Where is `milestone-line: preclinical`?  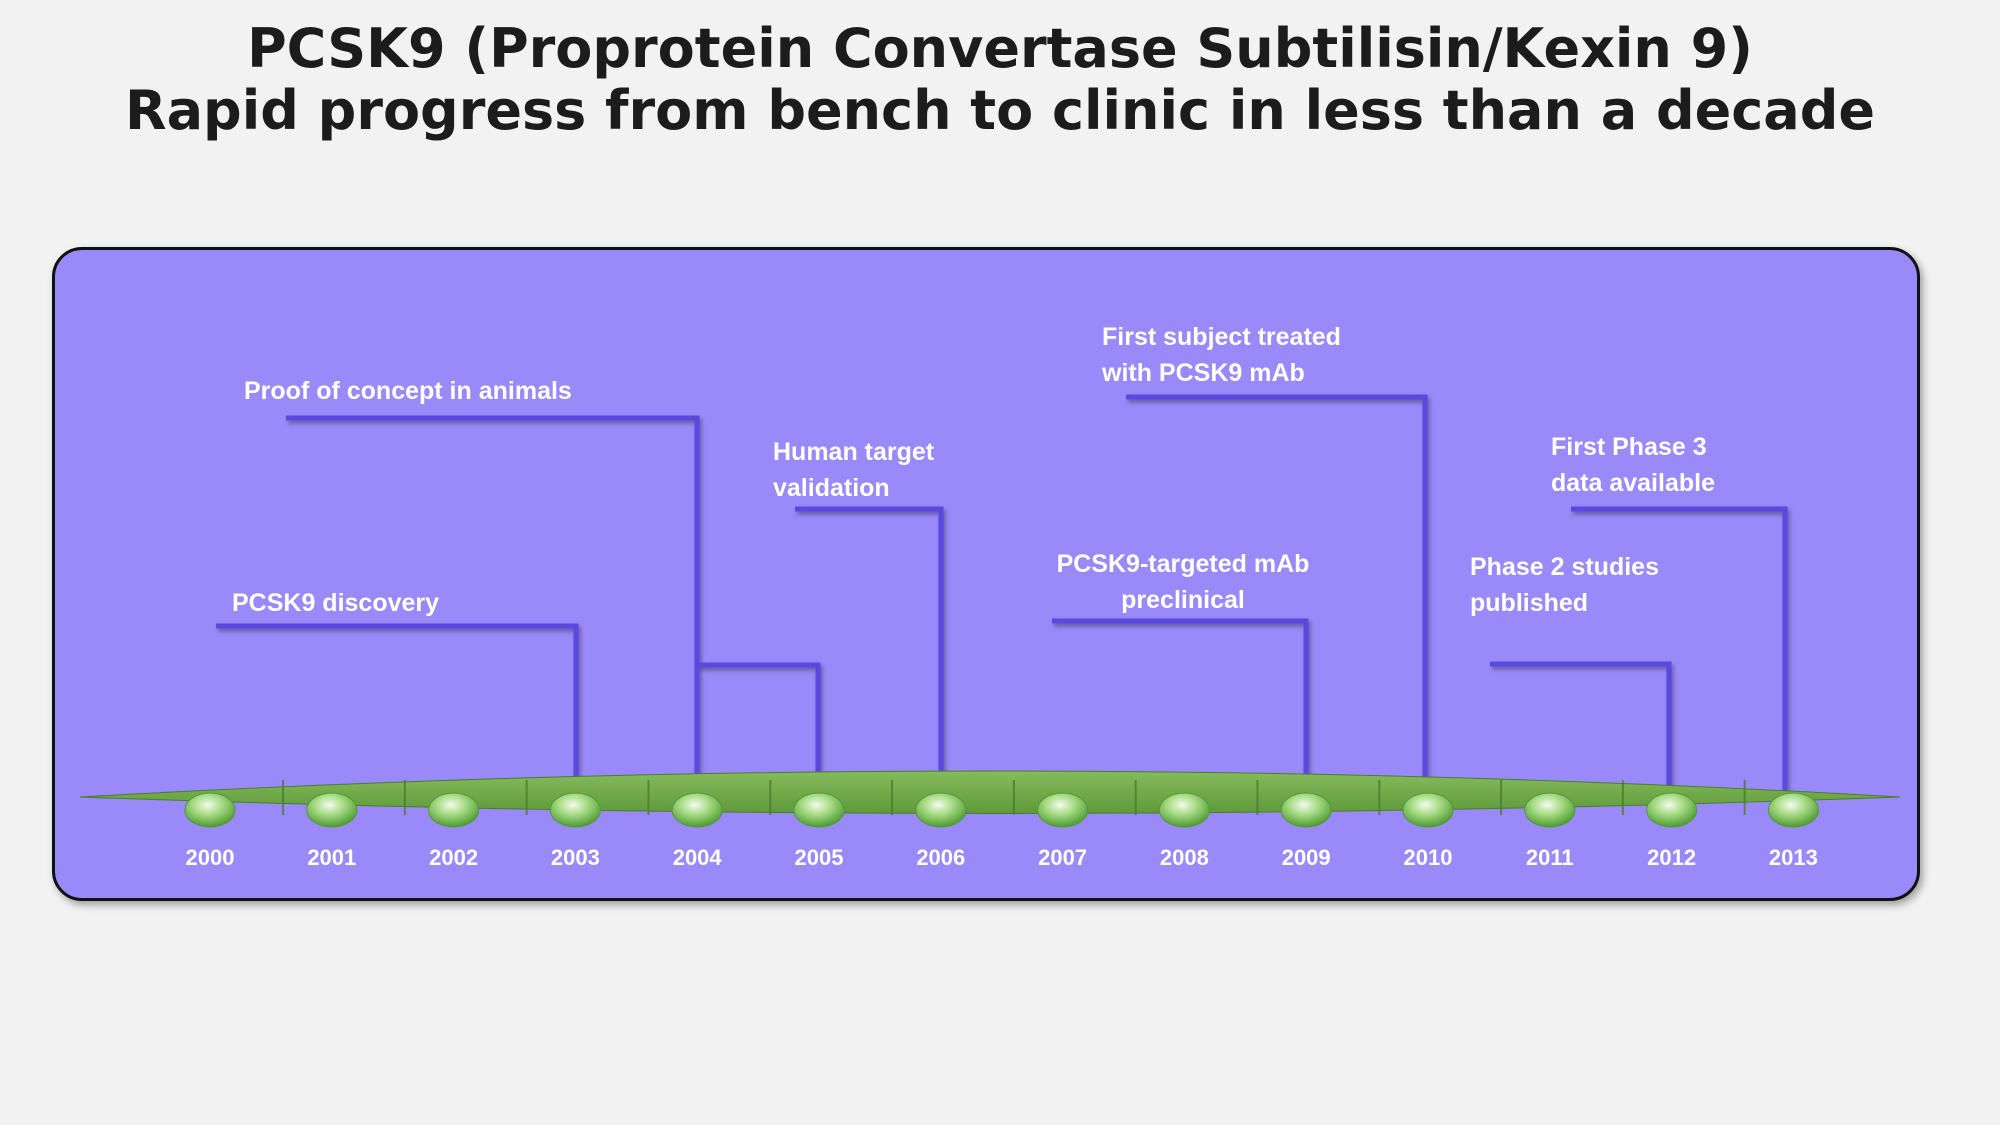 milestone-line: preclinical is located at coordinates (1183, 600).